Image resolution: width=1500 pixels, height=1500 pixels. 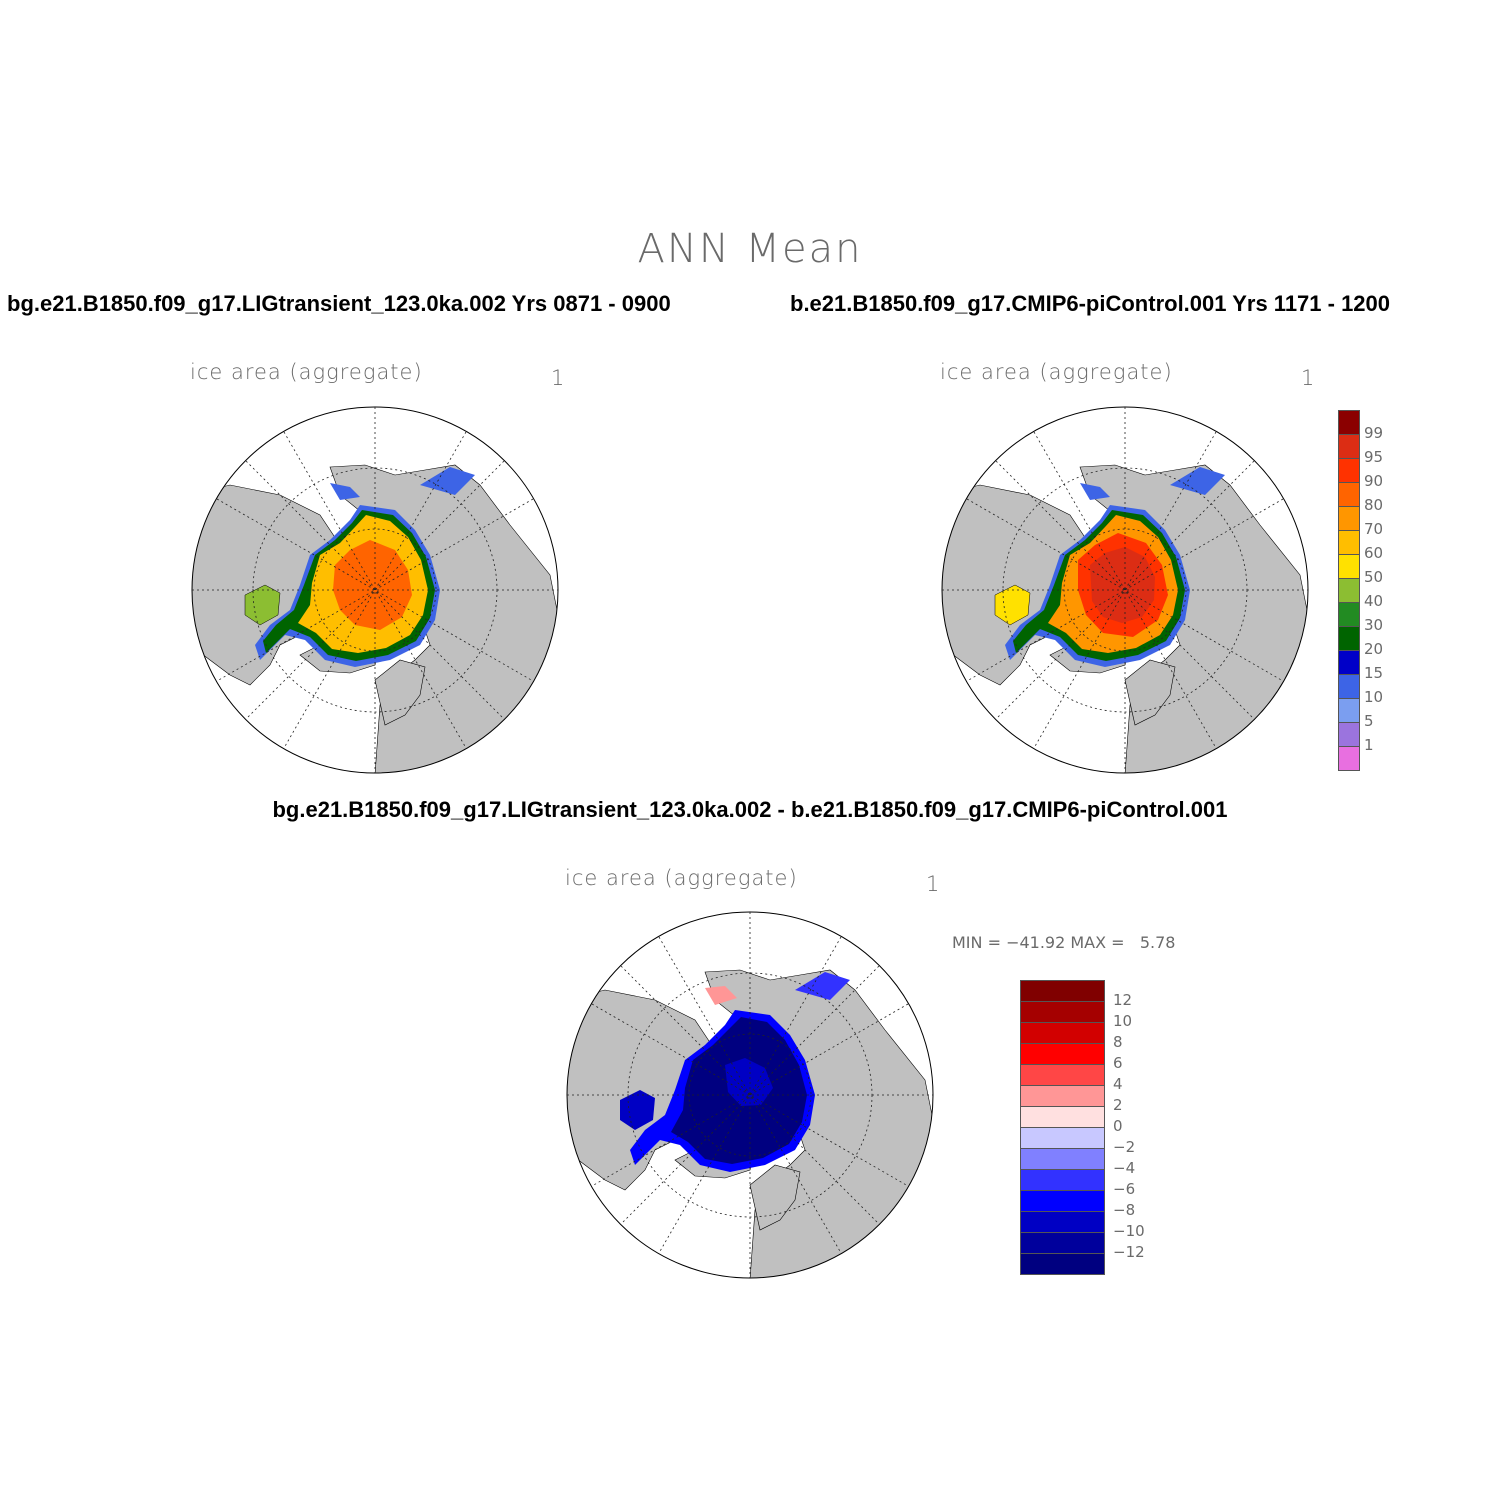 I want to click on colorbar-absolute-label: 60, so click(x=1374, y=553).